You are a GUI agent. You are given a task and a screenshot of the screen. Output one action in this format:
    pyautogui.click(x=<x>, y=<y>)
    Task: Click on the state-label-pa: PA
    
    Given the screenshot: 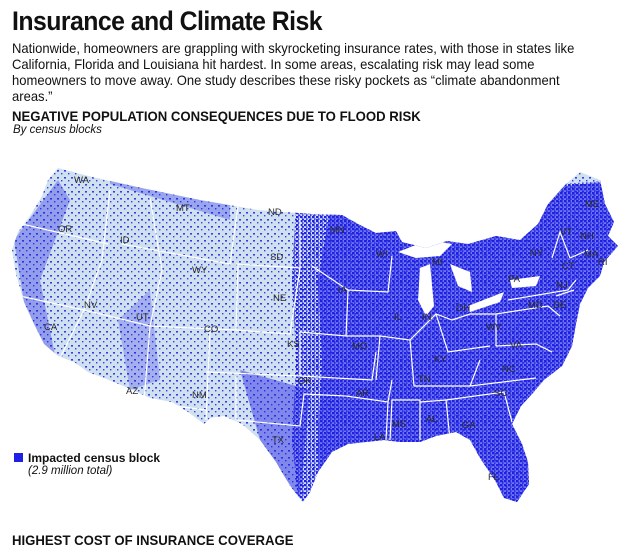 What is the action you would take?
    pyautogui.click(x=514, y=279)
    